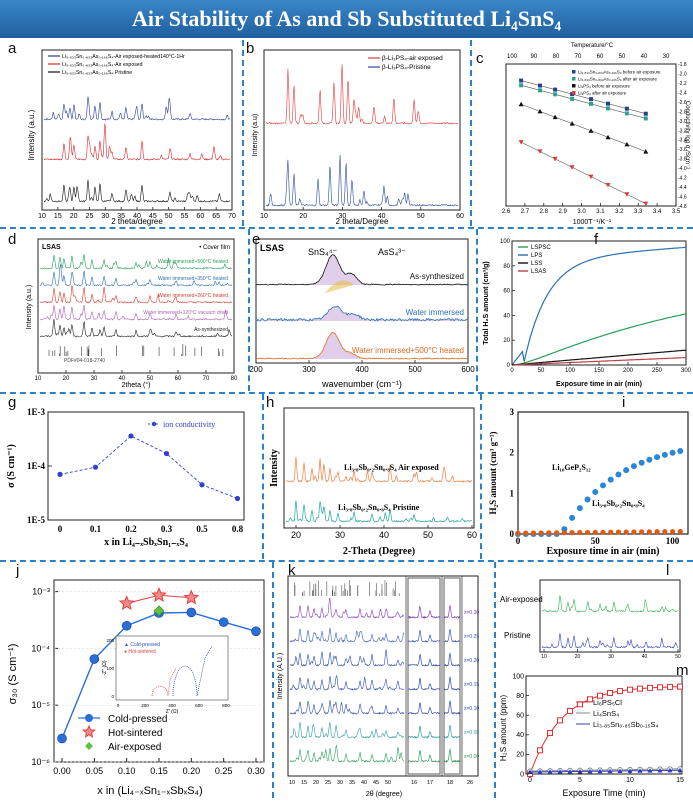 This screenshot has width=693, height=805. I want to click on panel-c-top-tick-label: 100, so click(512, 57).